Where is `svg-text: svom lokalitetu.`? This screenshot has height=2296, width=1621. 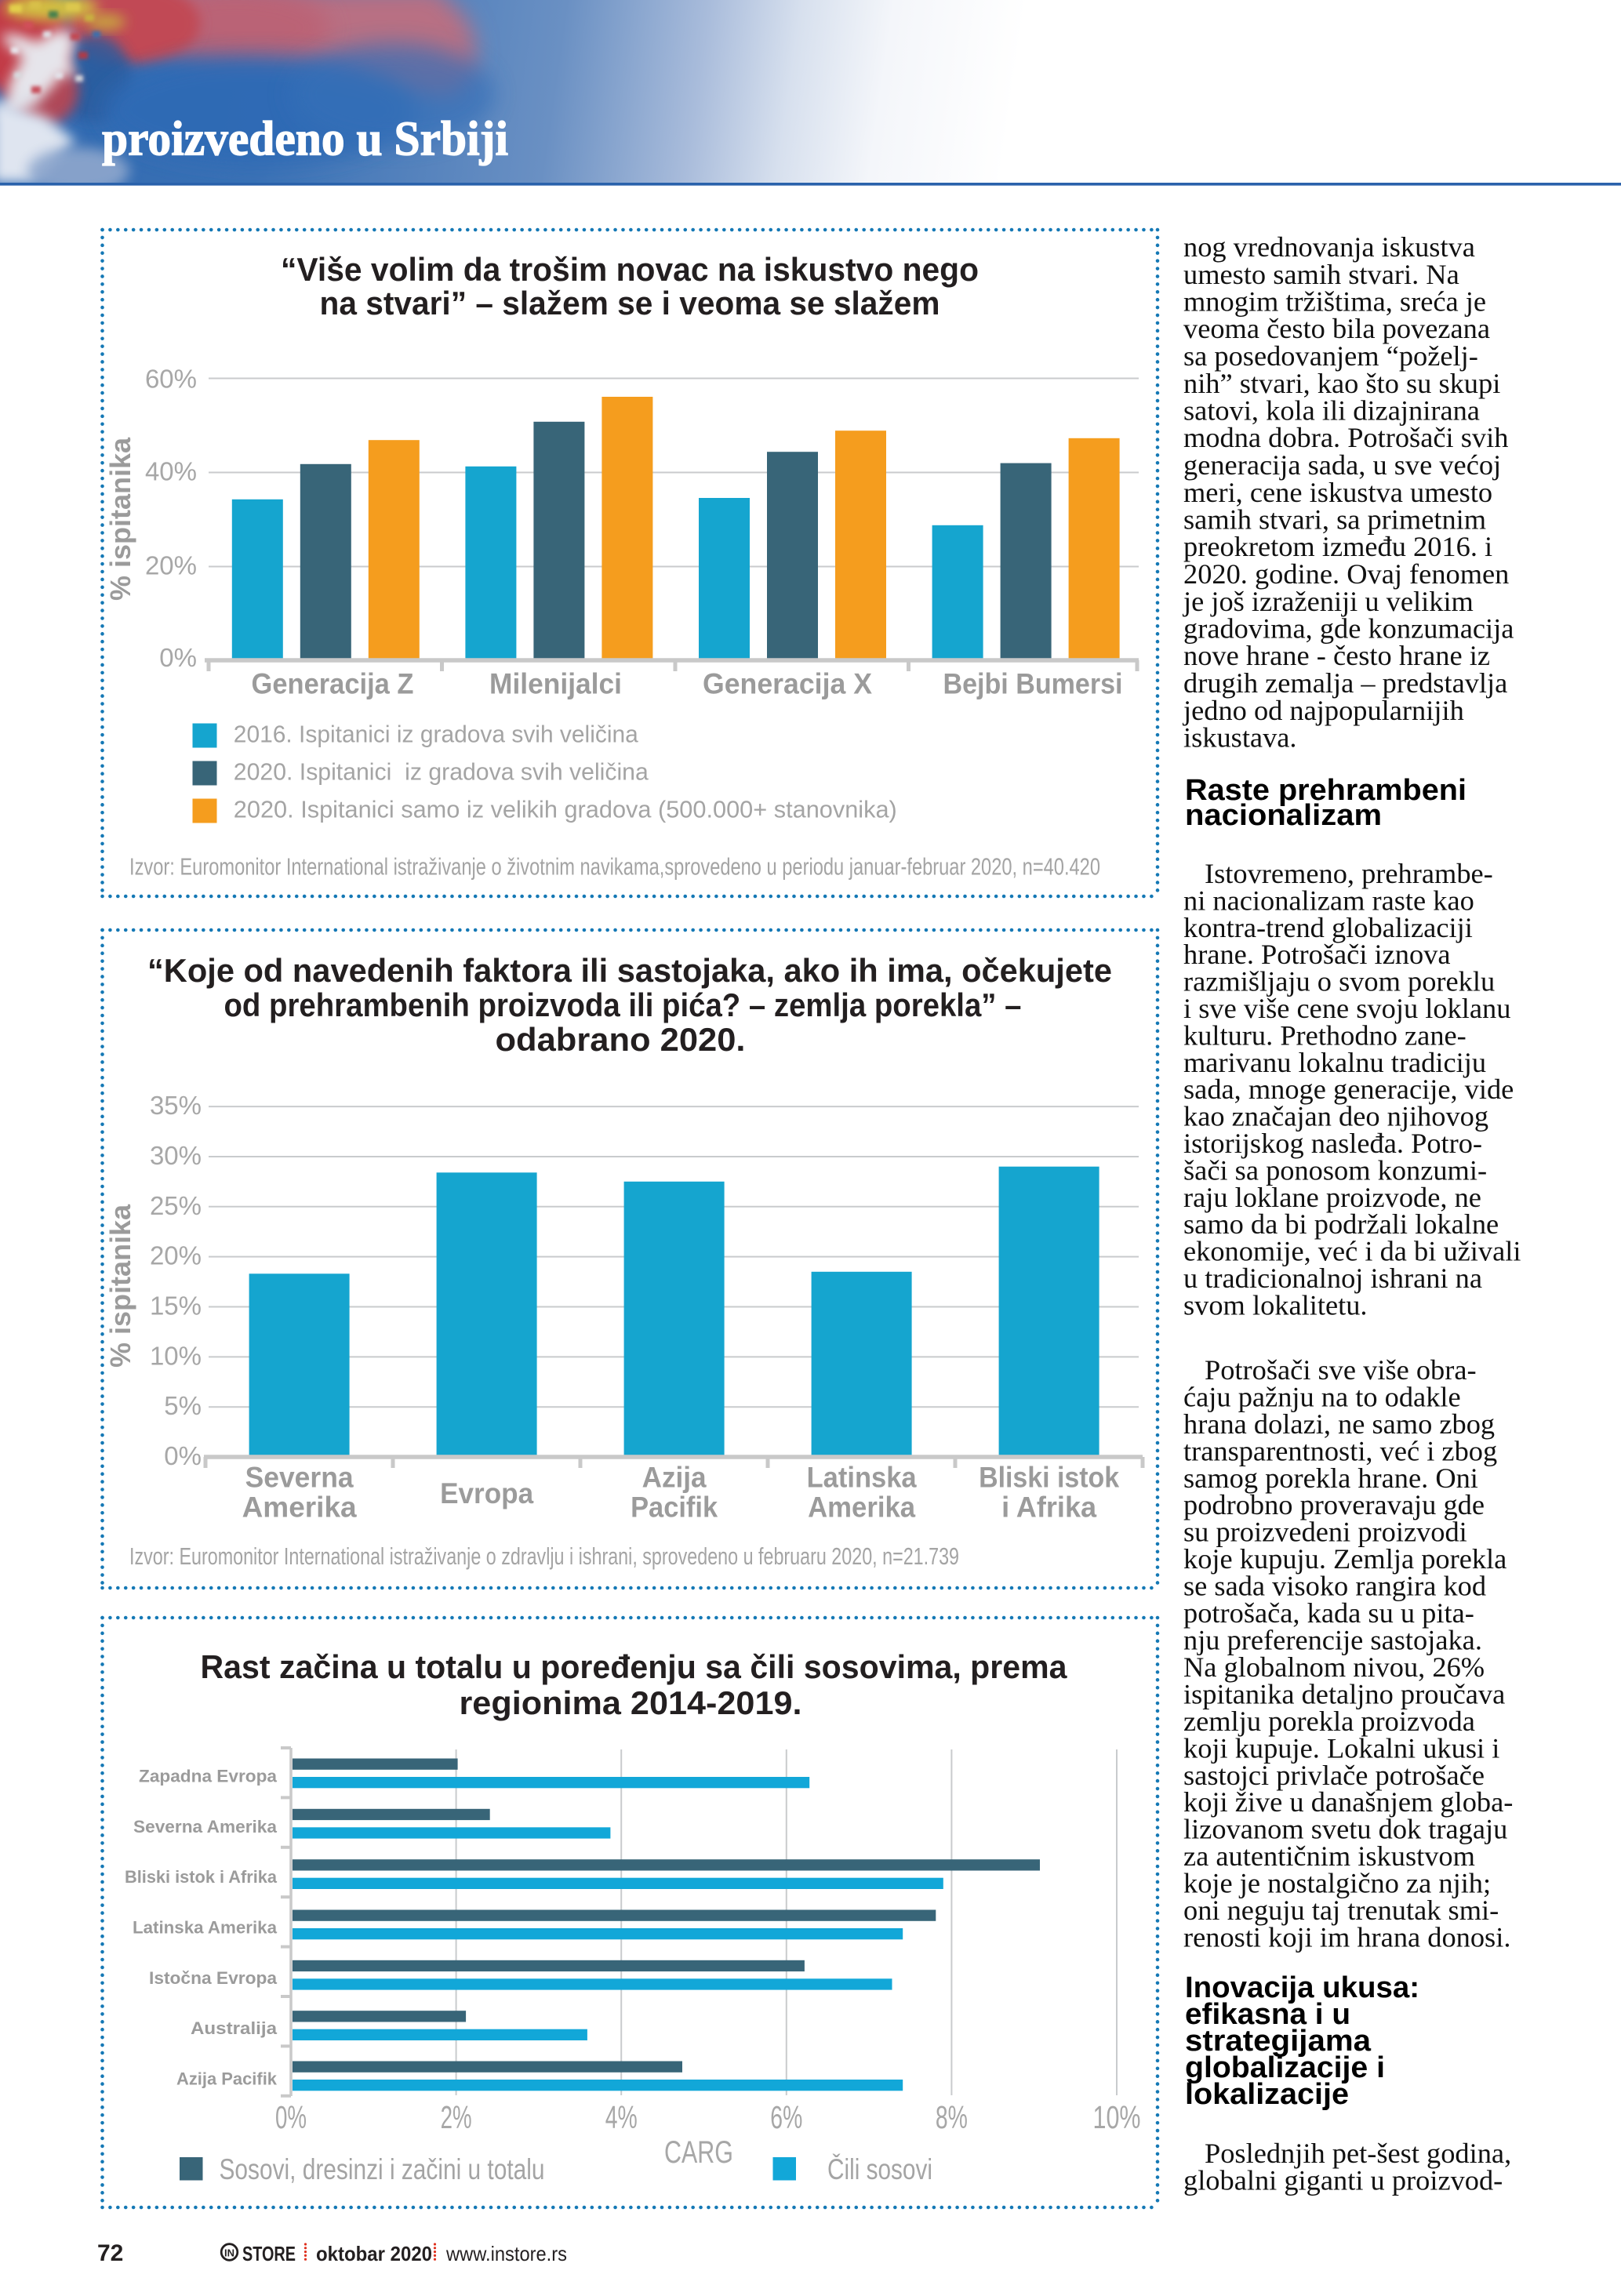
svg-text: svom lokalitetu. is located at coordinates (1275, 1305).